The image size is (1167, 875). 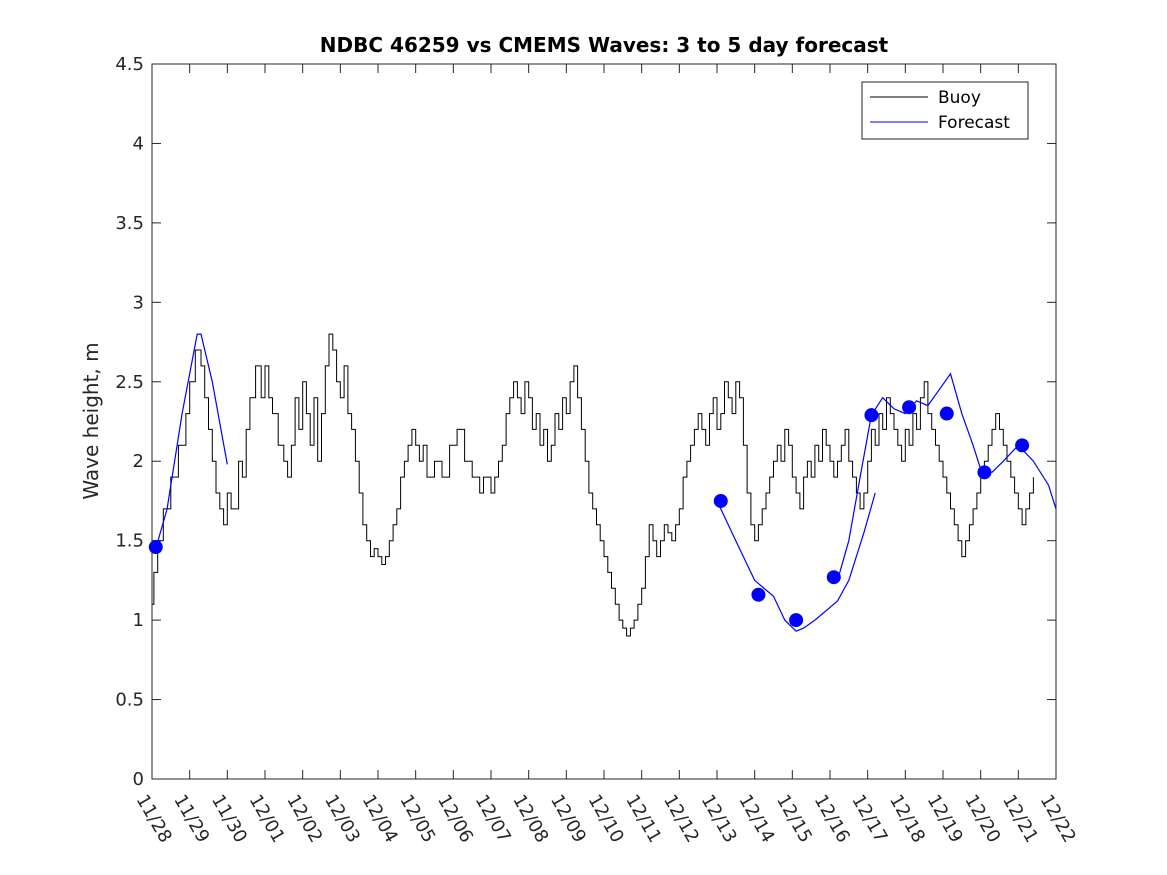 I want to click on y-tick-label: 4.5, so click(x=129, y=64).